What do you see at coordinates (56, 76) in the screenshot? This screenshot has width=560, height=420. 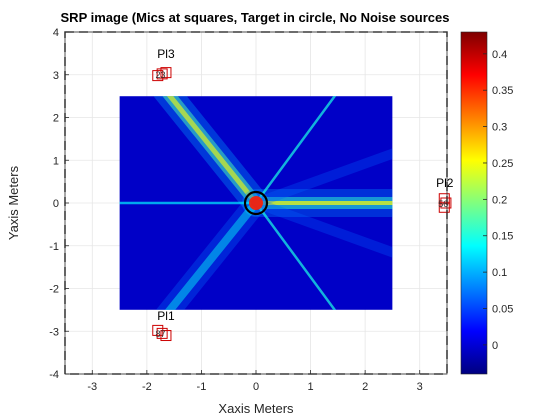 I see `y-tick-label: 3` at bounding box center [56, 76].